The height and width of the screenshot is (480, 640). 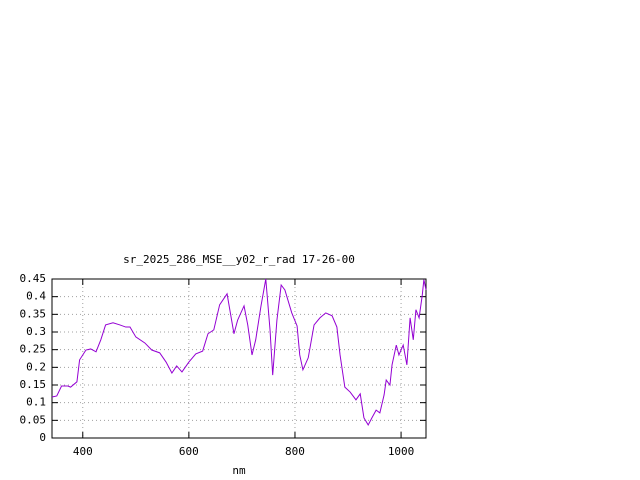 I want to click on y-tick-label: 0.2, so click(x=36, y=366).